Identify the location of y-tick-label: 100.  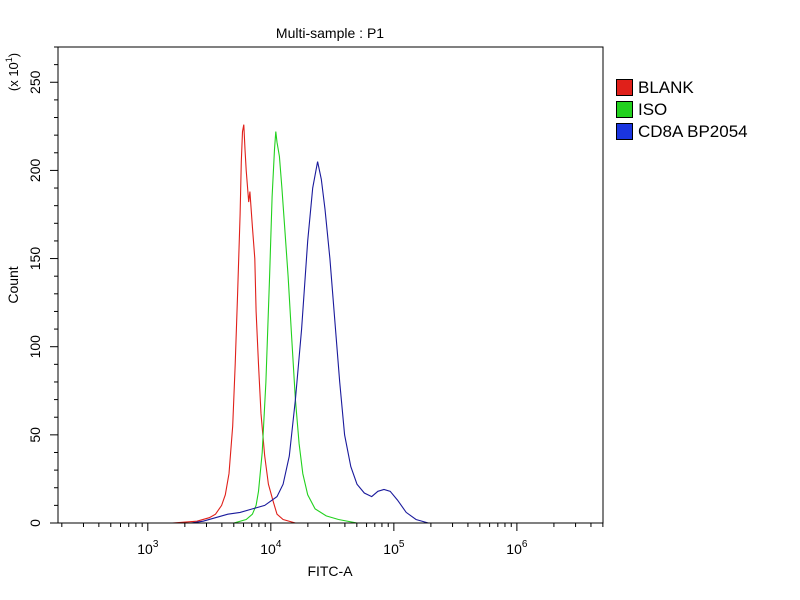
(35, 347).